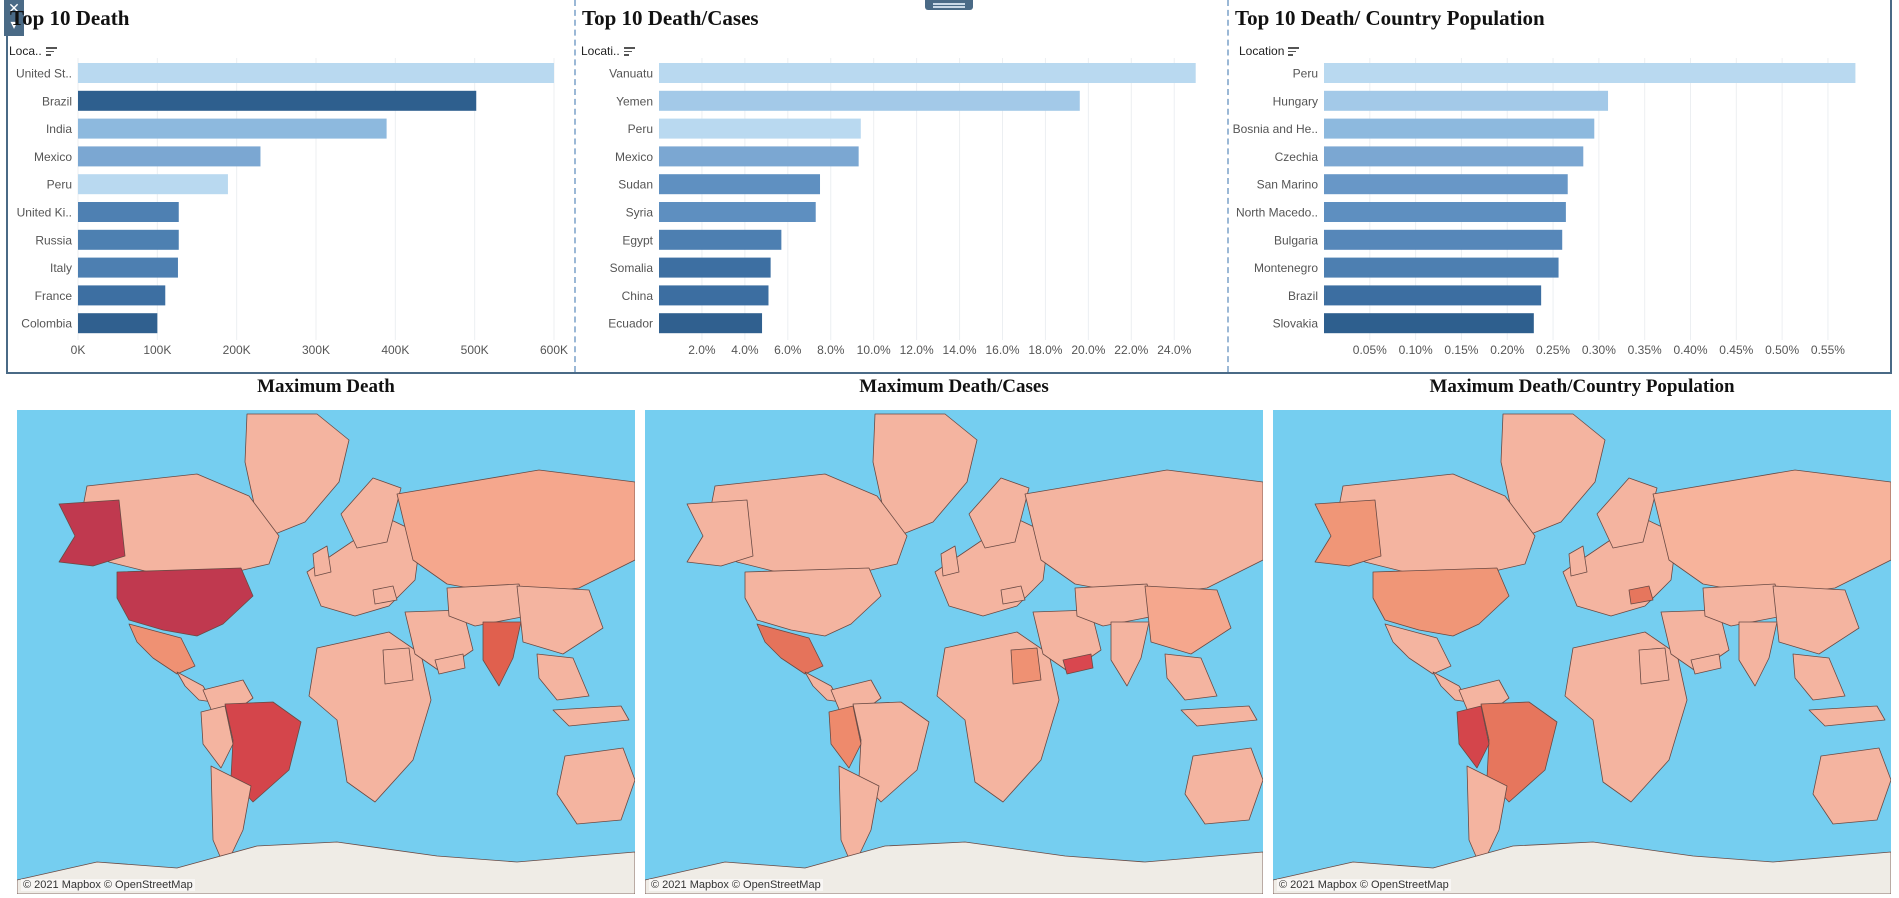 This screenshot has height=898, width=1899. Describe the element at coordinates (1296, 240) in the screenshot. I see `category-label: Bulgaria` at that location.